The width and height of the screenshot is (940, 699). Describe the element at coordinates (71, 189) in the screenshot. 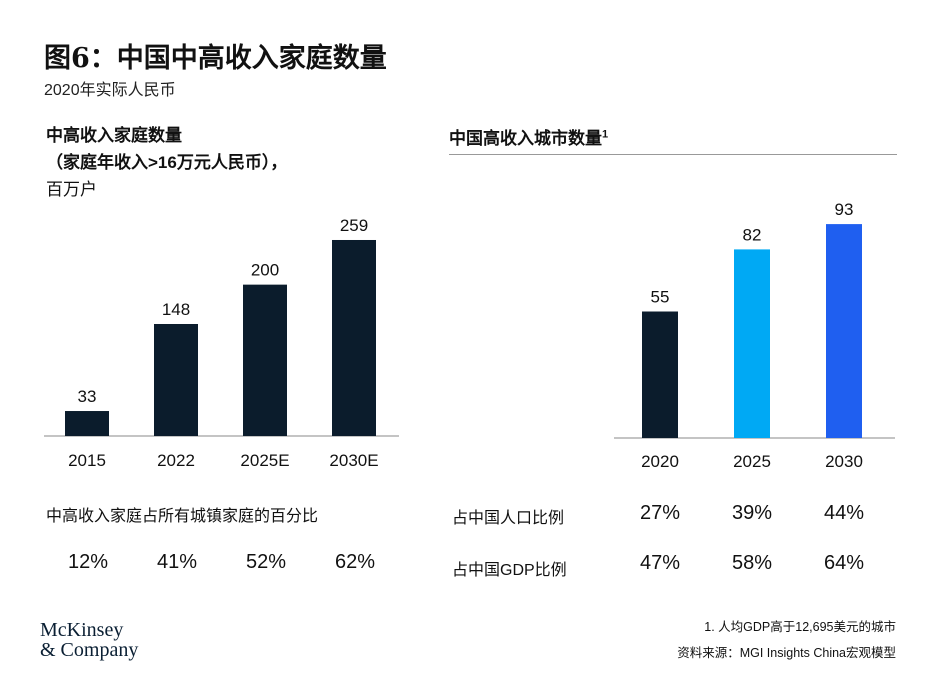

I see `left-heading-unit: 百万户` at that location.